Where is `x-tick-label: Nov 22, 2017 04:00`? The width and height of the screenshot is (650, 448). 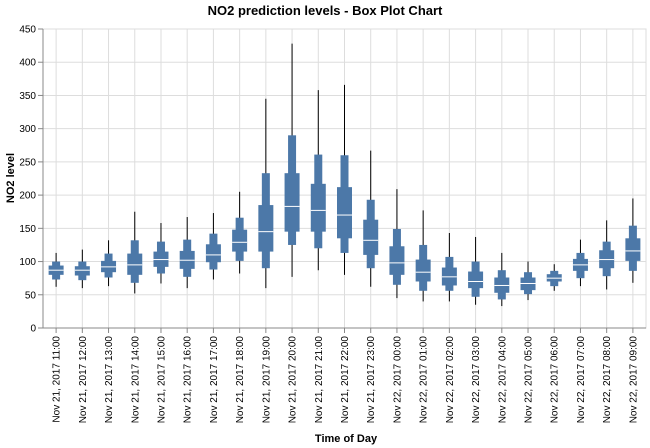
x-tick-label: Nov 22, 2017 04:00 is located at coordinates (502, 380).